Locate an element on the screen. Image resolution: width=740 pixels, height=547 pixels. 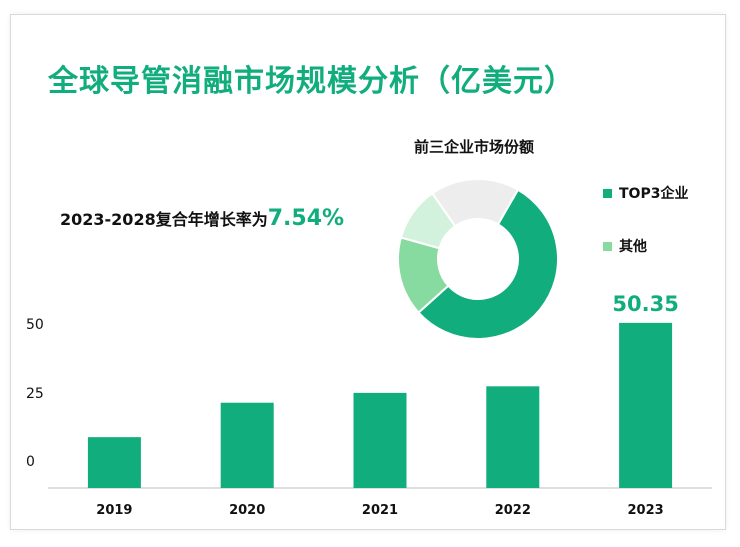
x-tick-label: 2023 is located at coordinates (646, 510).